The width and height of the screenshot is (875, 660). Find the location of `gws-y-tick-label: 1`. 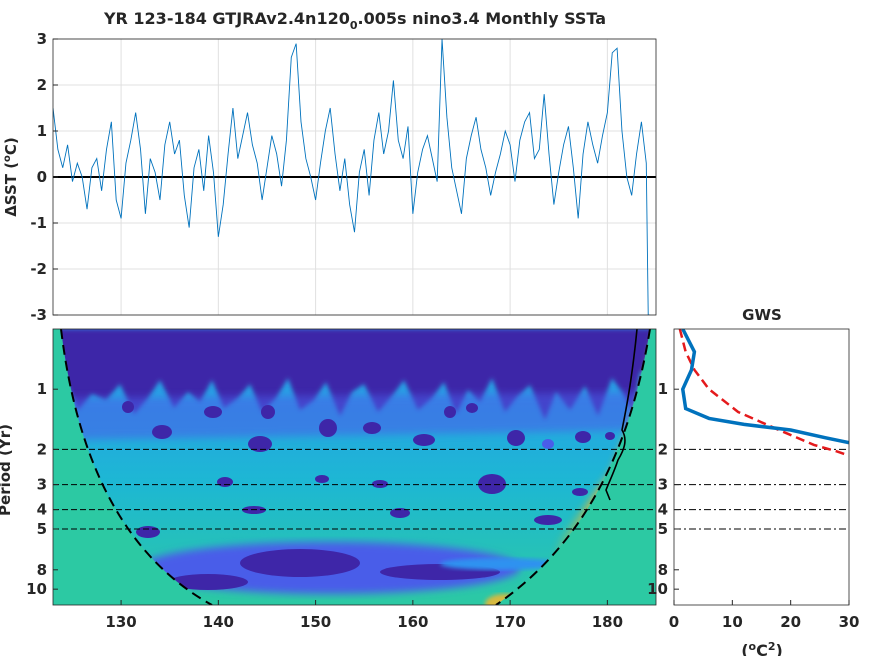

gws-y-tick-label: 1 is located at coordinates (663, 389).